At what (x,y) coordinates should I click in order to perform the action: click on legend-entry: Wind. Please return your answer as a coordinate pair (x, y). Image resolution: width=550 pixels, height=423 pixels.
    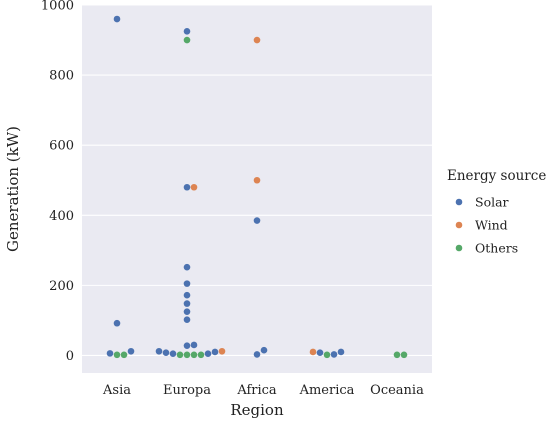
    Looking at the image, I should click on (491, 224).